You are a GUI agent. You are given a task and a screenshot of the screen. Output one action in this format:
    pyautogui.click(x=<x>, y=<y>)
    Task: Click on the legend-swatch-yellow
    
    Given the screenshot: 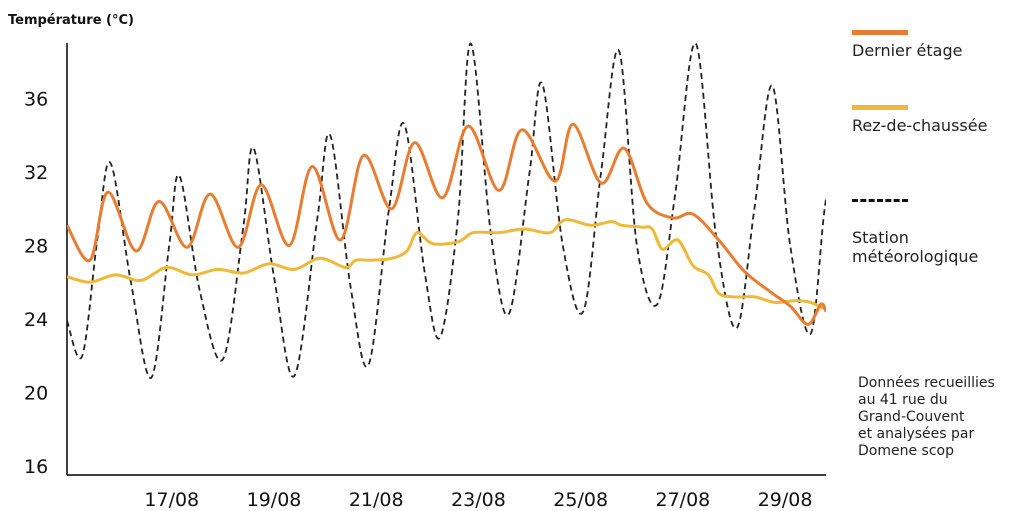 What is the action you would take?
    pyautogui.click(x=880, y=107)
    